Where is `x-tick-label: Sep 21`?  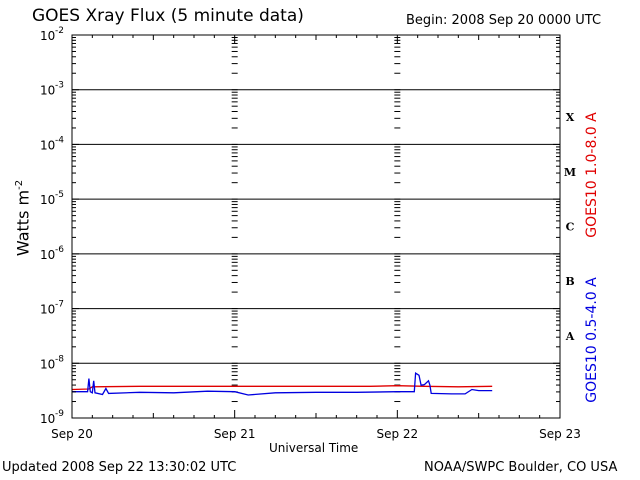
x-tick-label: Sep 21 is located at coordinates (235, 434).